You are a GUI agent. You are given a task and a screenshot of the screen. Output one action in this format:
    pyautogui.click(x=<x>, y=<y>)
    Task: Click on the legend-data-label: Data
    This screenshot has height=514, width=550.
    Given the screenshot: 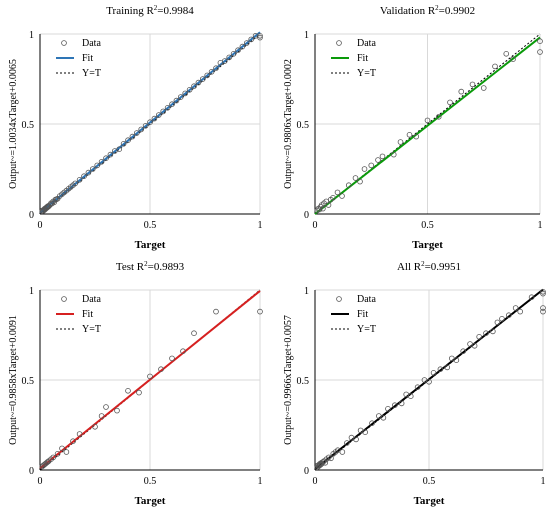 What is the action you would take?
    pyautogui.click(x=366, y=43)
    